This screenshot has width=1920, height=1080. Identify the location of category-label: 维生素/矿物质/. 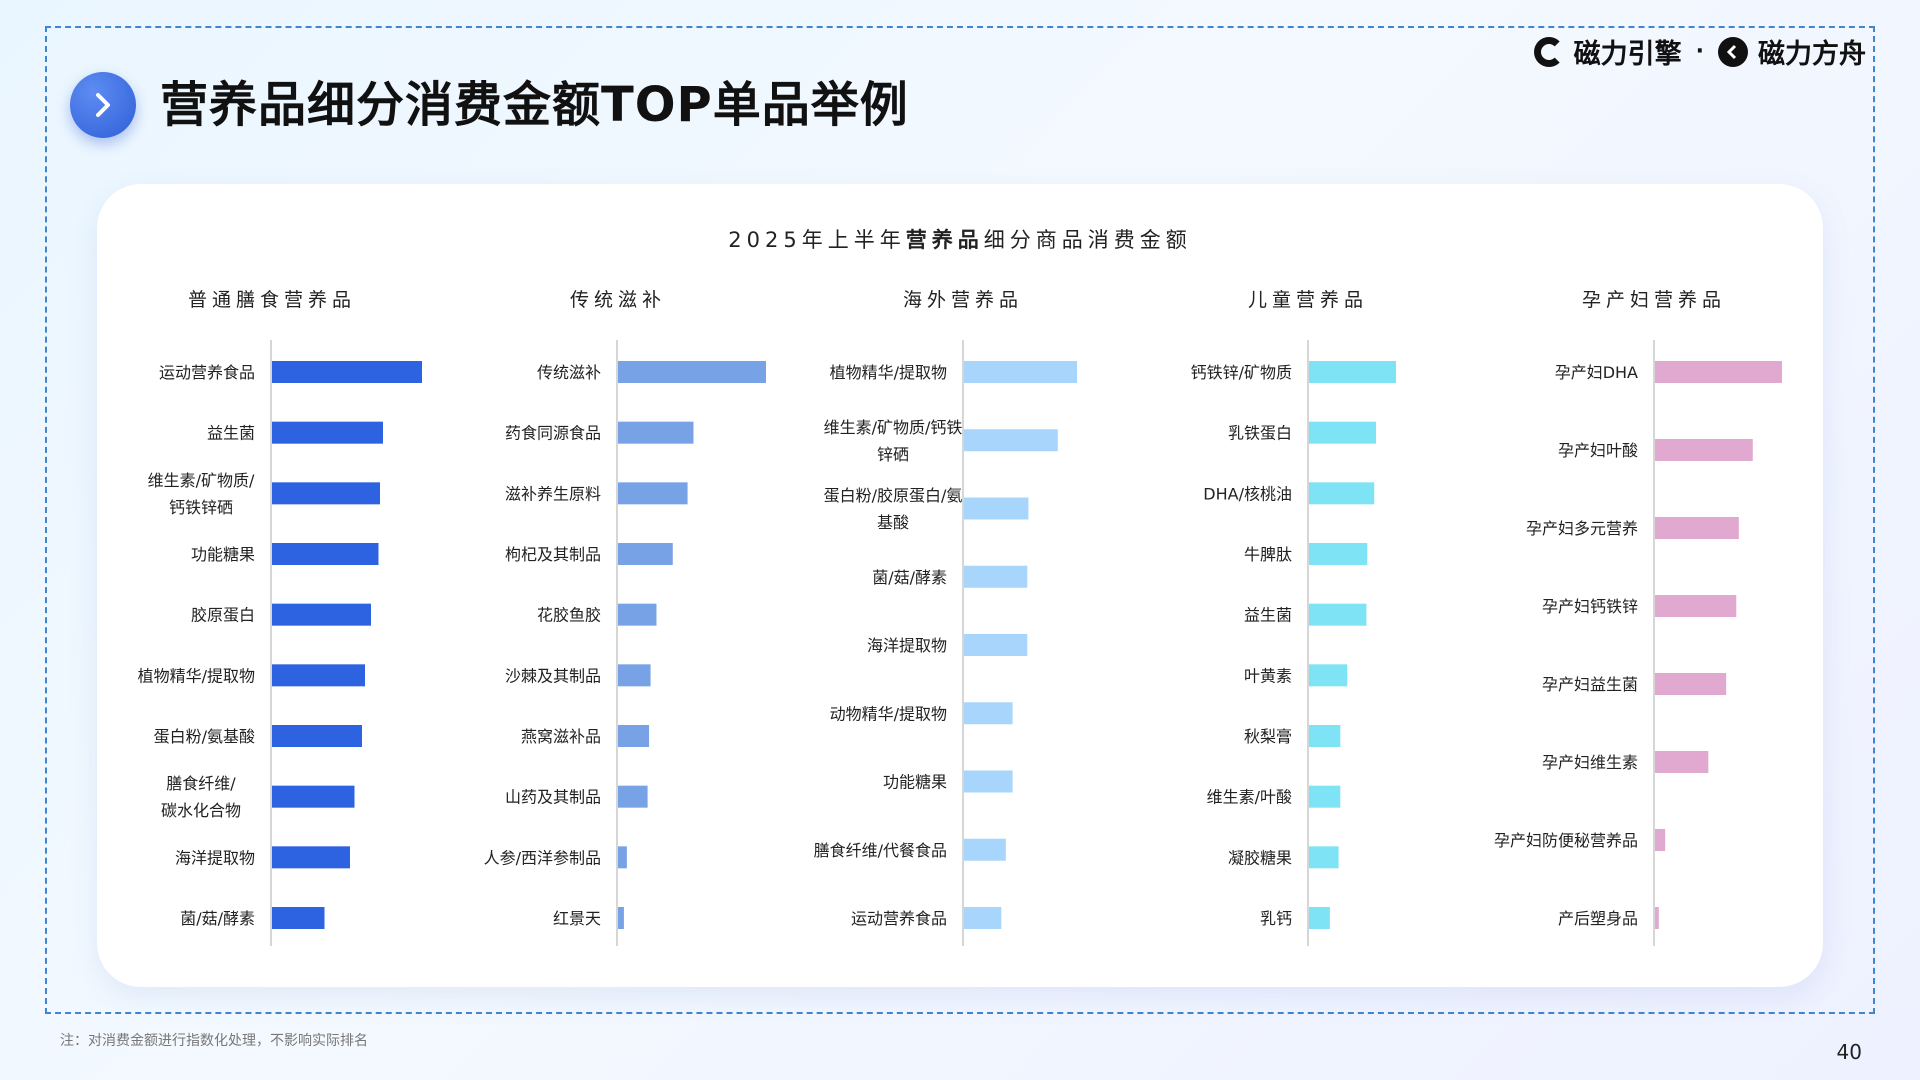
(201, 480).